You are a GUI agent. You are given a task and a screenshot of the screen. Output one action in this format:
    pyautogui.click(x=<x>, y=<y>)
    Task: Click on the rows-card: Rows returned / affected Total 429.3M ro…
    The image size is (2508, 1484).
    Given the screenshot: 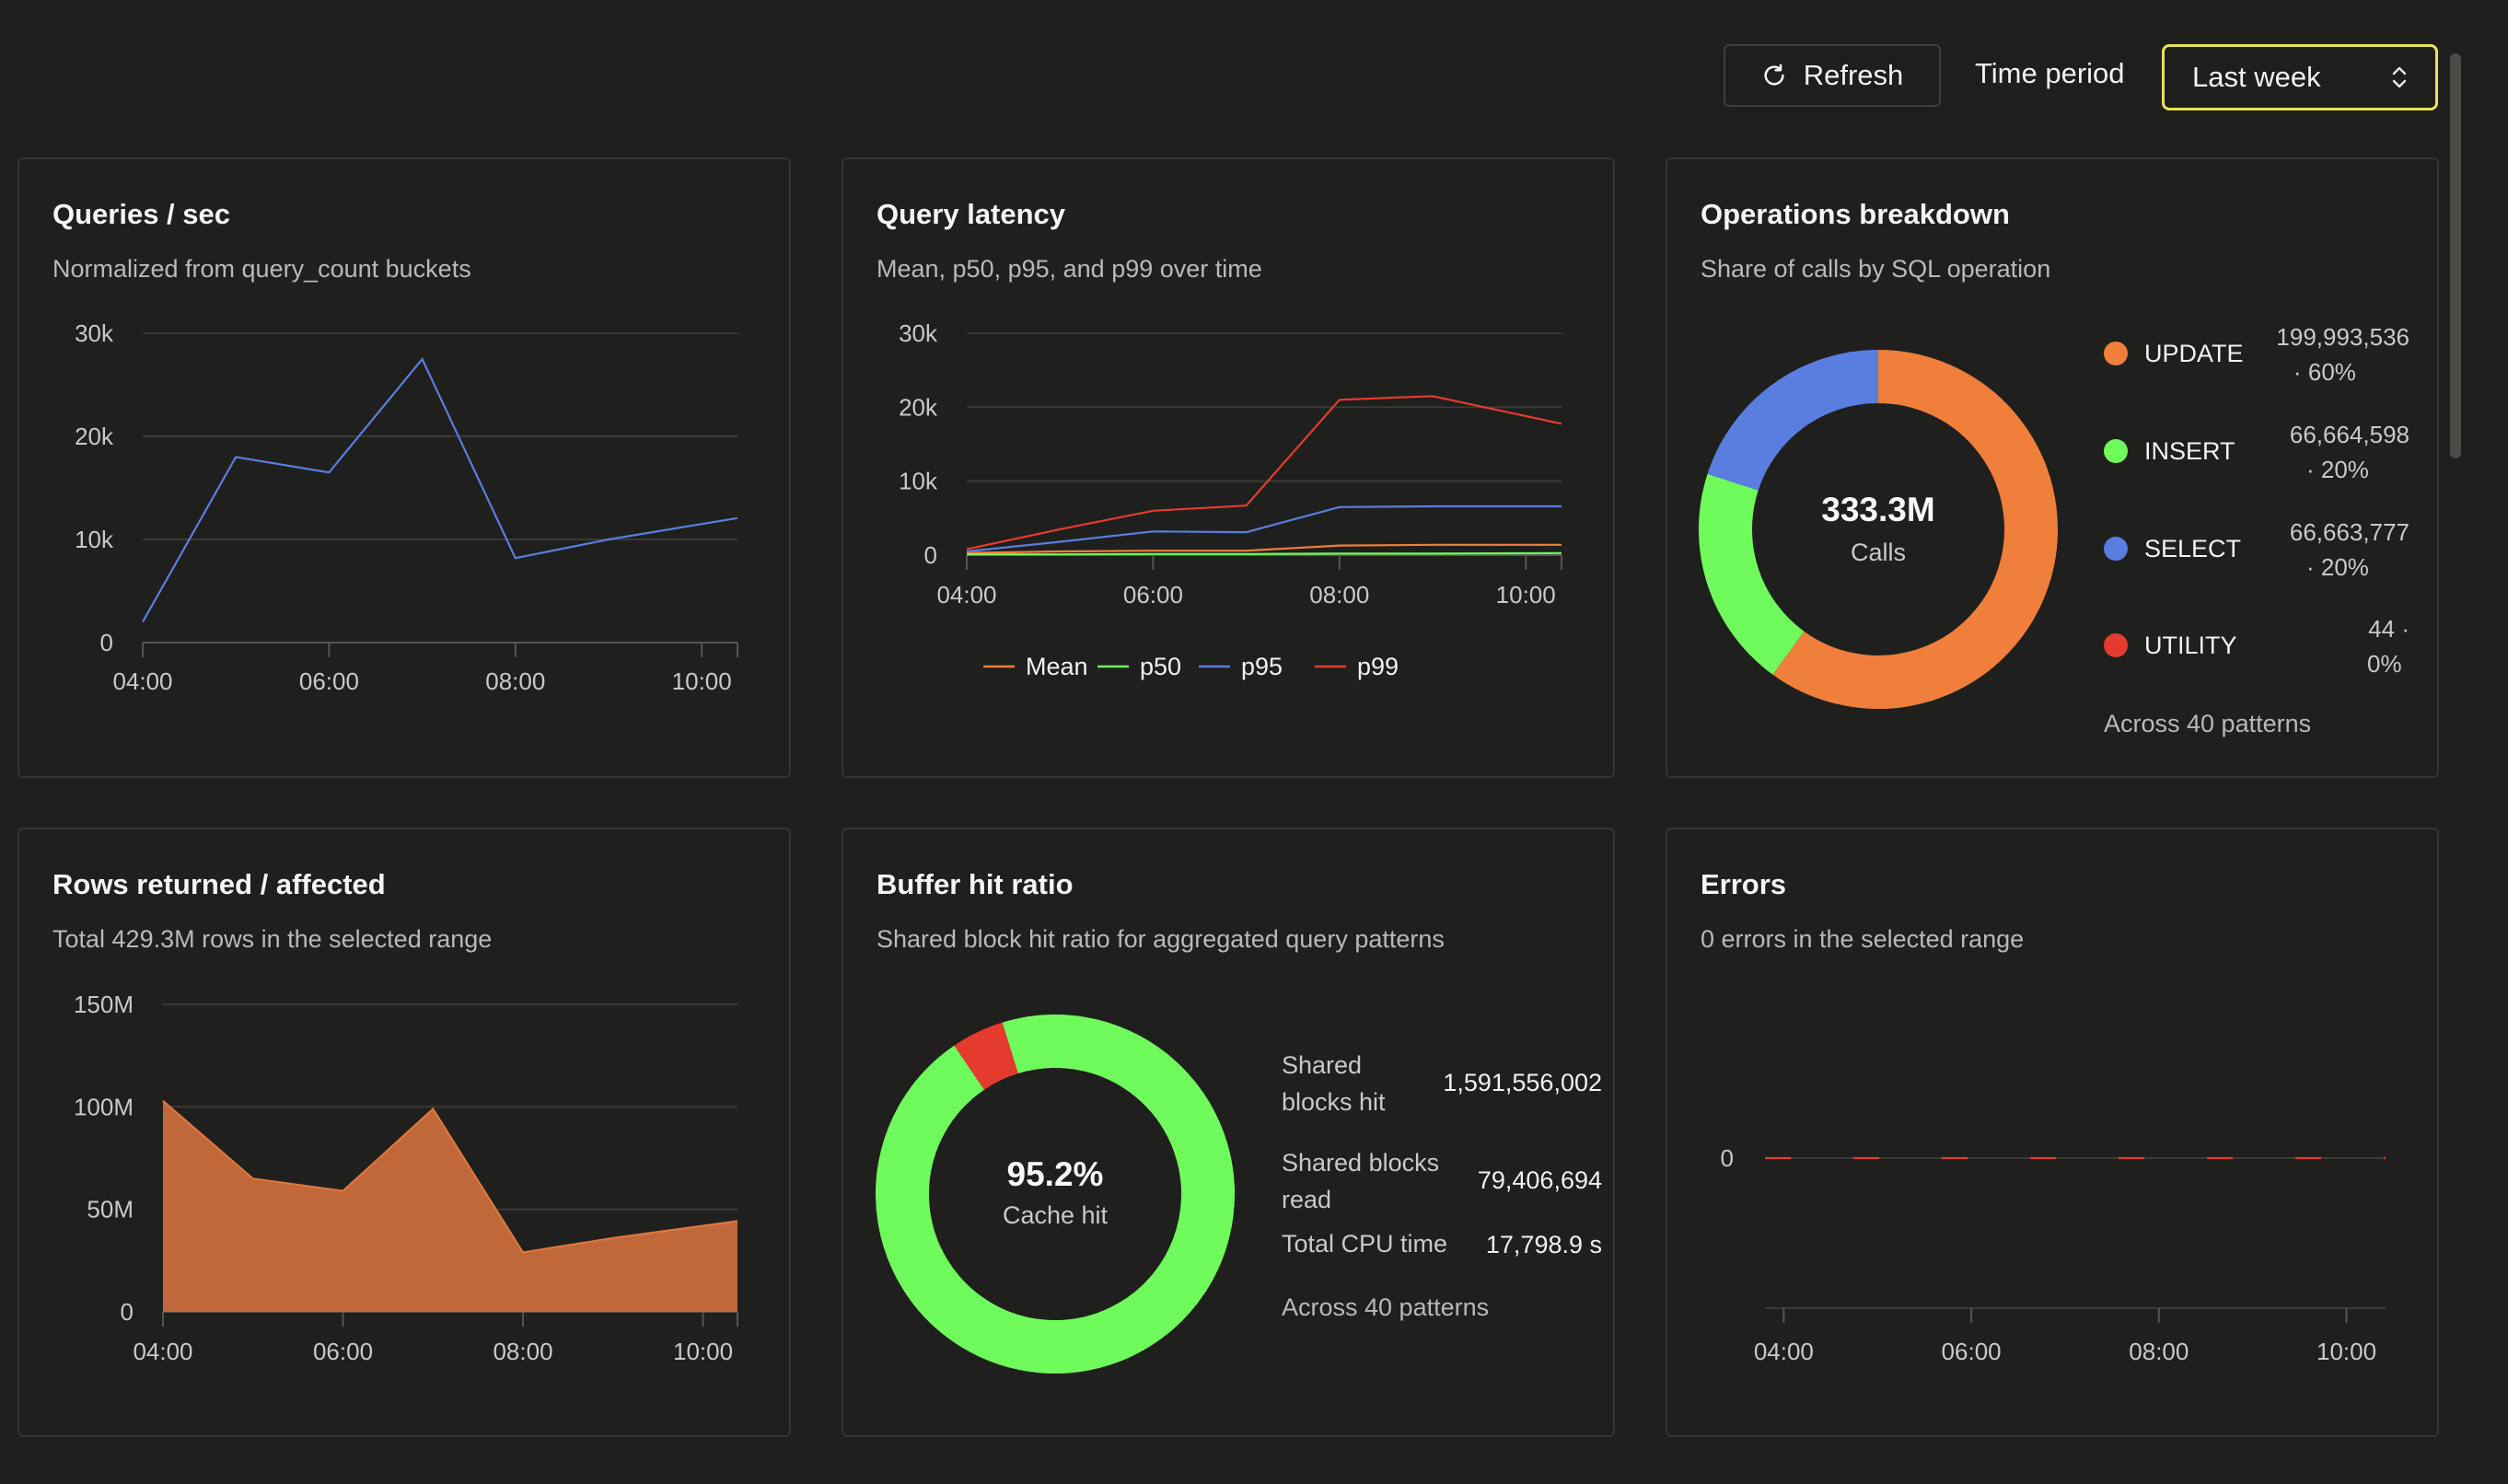 What is the action you would take?
    pyautogui.click(x=404, y=1132)
    